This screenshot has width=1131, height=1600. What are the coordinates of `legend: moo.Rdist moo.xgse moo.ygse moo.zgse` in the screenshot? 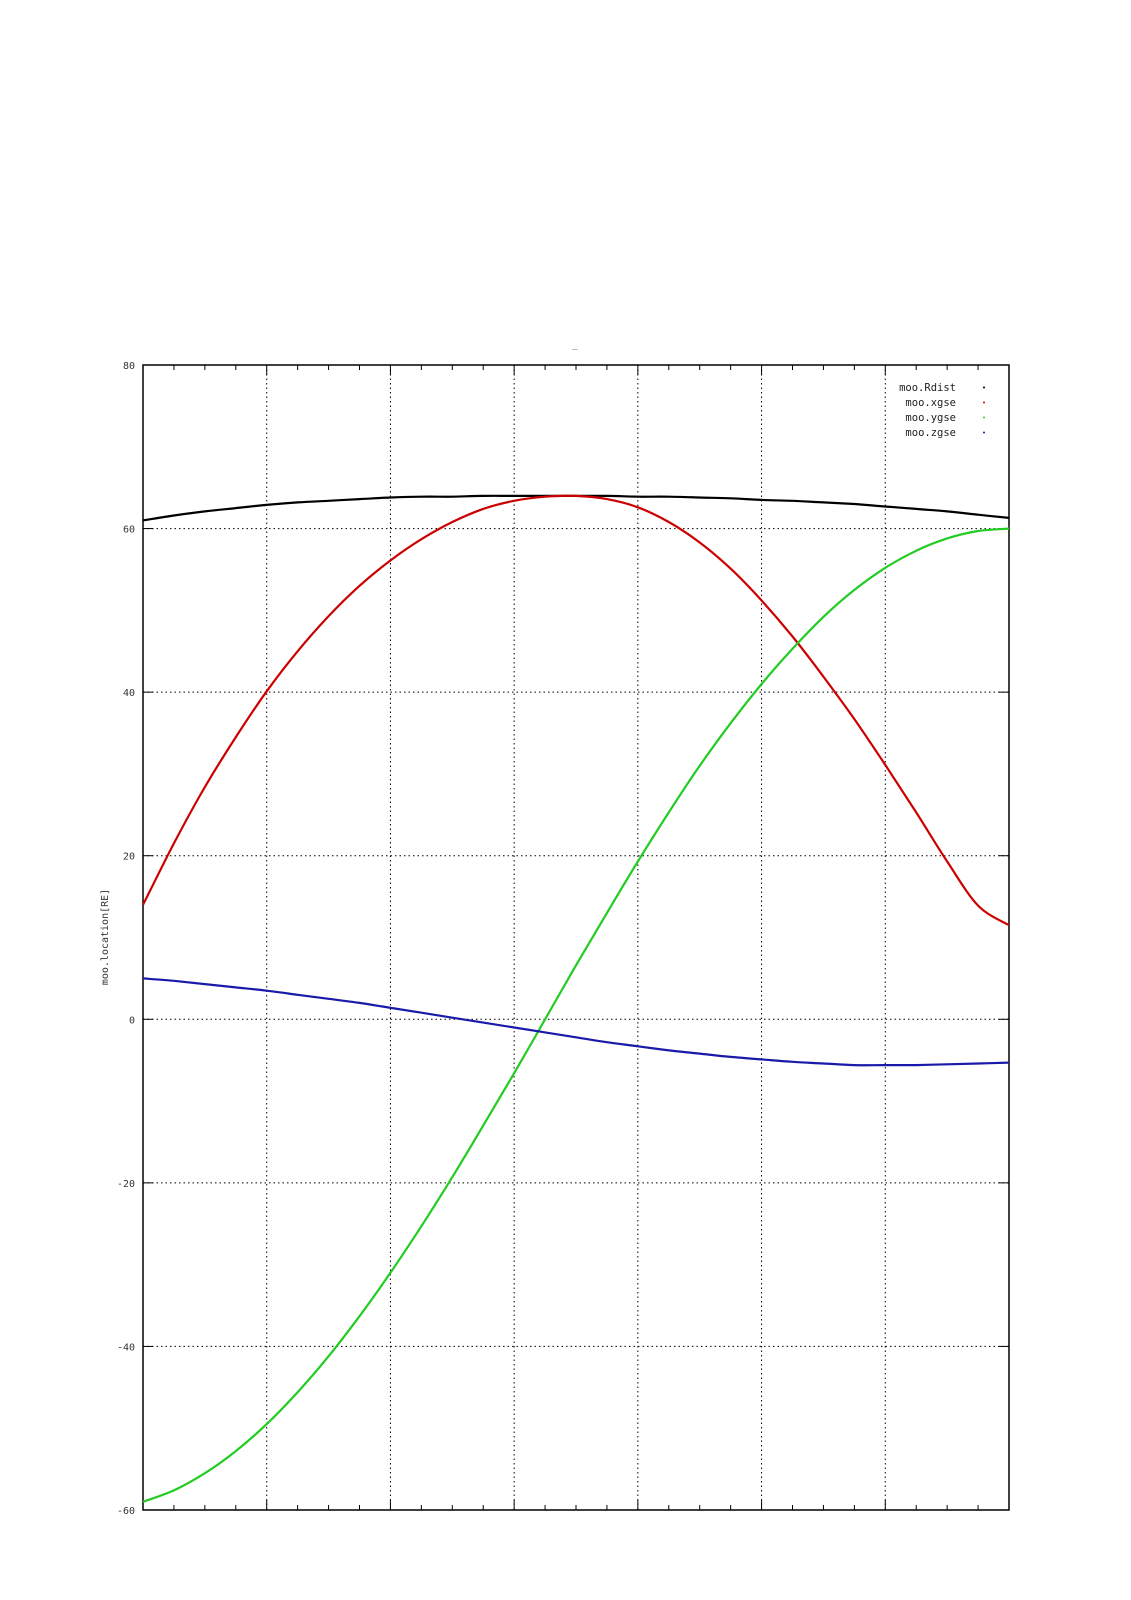 It's located at (942, 410).